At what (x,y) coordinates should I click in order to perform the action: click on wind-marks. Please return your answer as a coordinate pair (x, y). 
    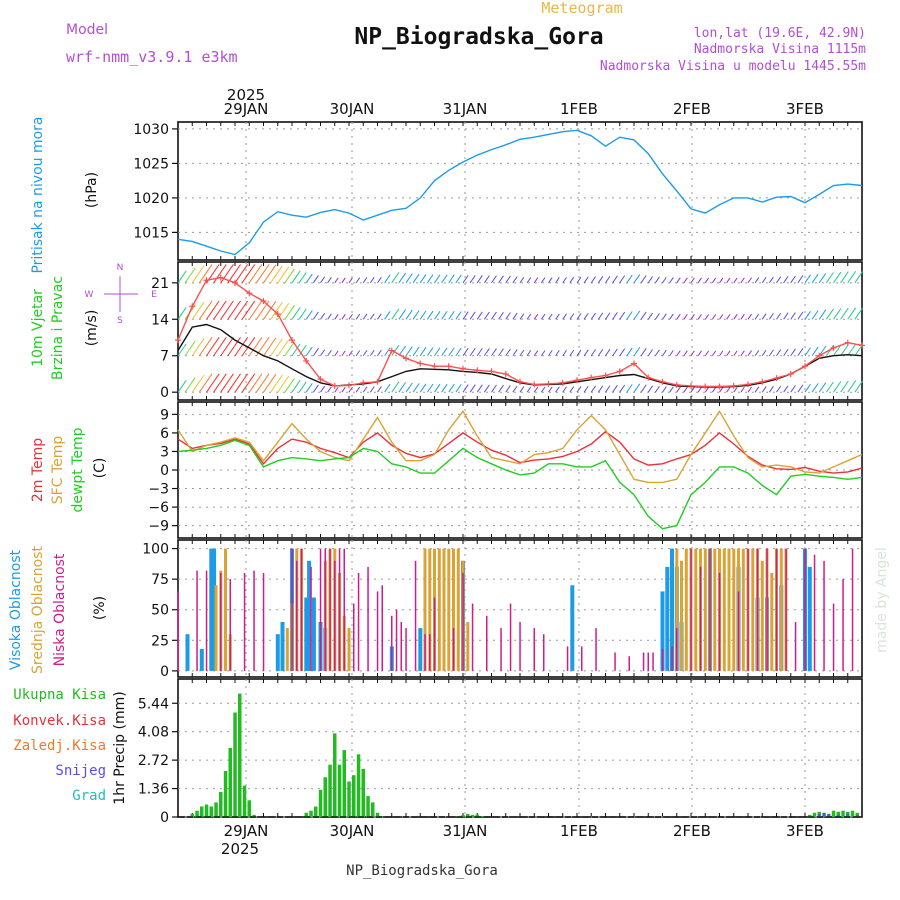
    Looking at the image, I should click on (520, 332).